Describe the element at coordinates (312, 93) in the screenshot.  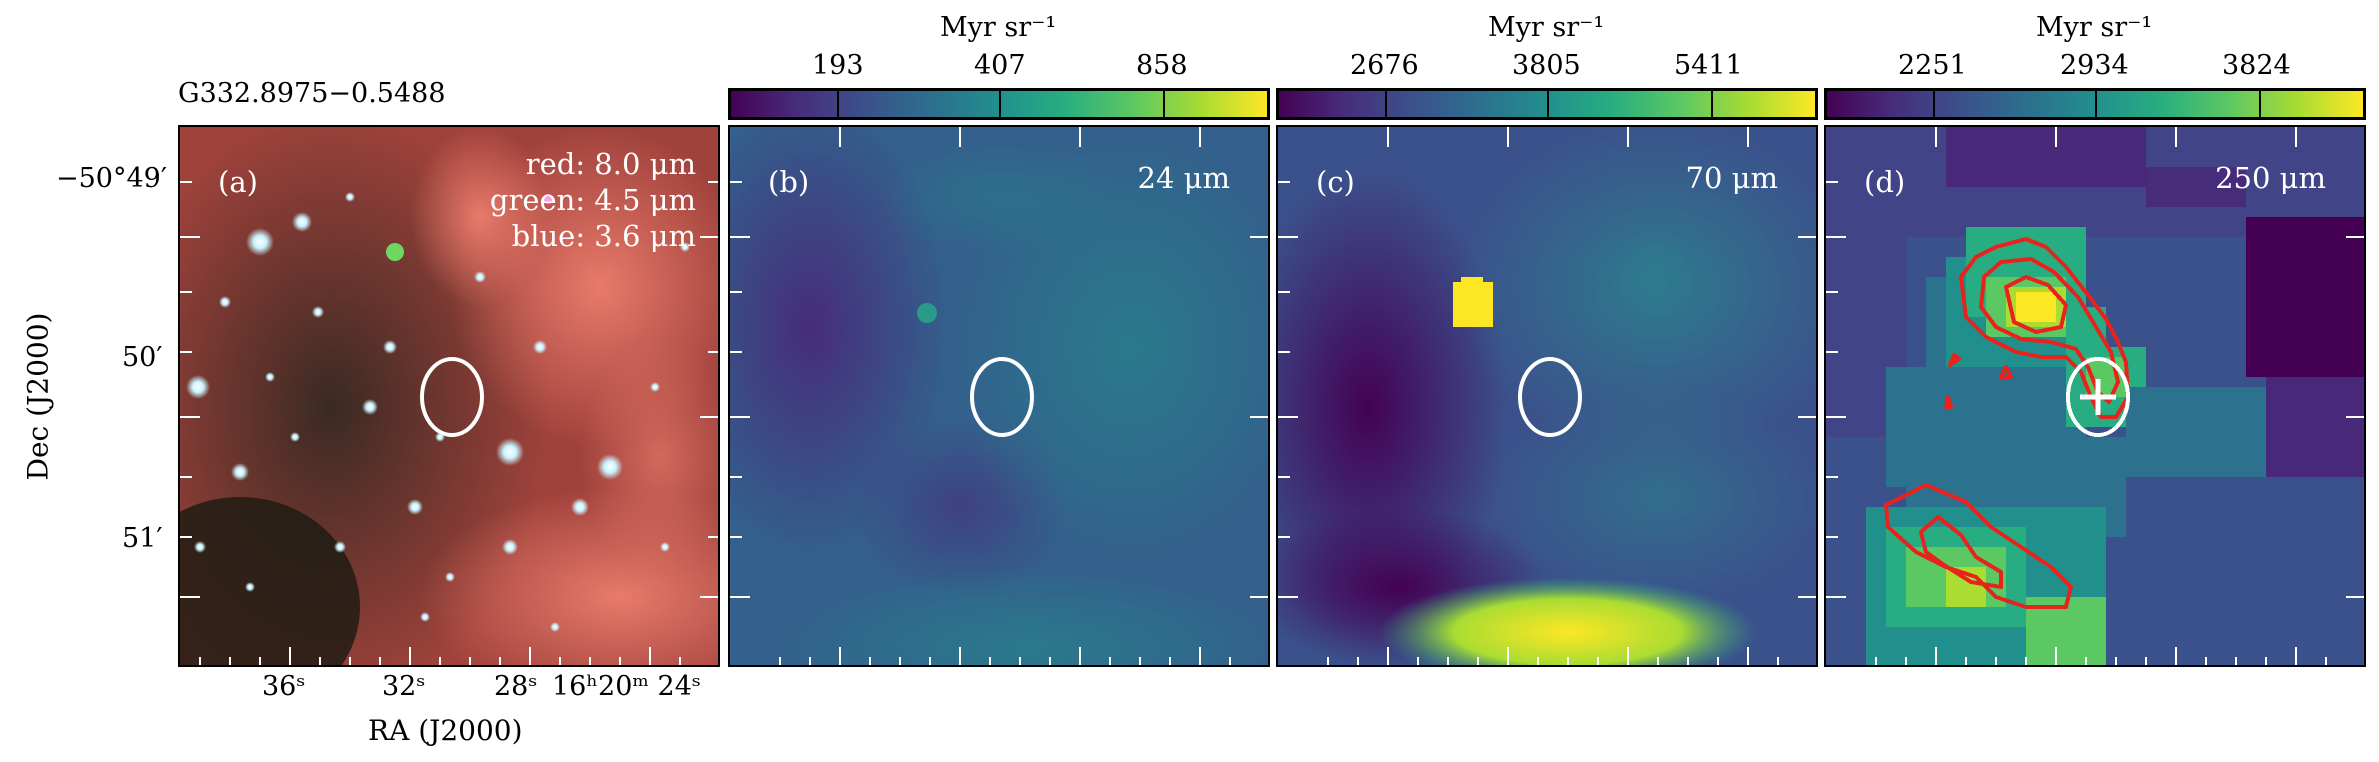
I see `source-name: G332.8975−0.5488` at that location.